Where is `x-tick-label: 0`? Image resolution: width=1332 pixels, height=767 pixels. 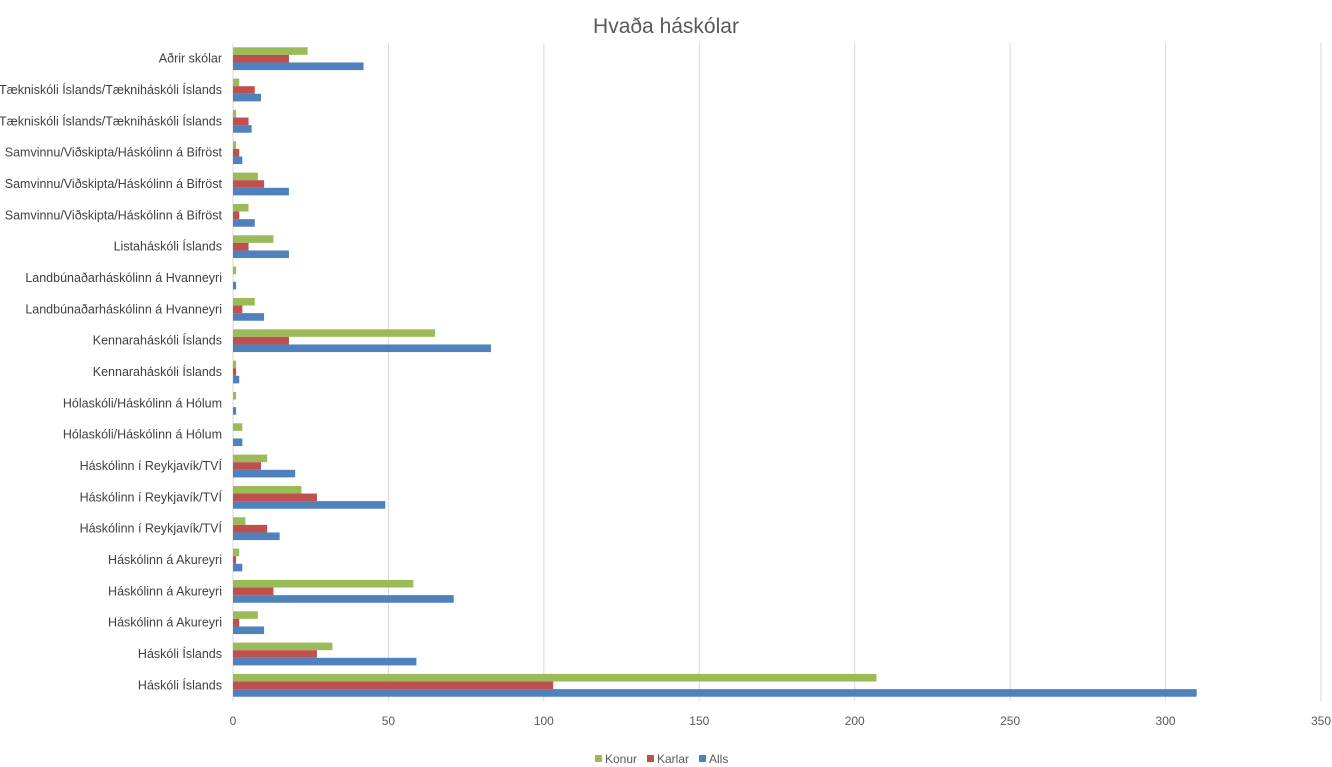 x-tick-label: 0 is located at coordinates (233, 721).